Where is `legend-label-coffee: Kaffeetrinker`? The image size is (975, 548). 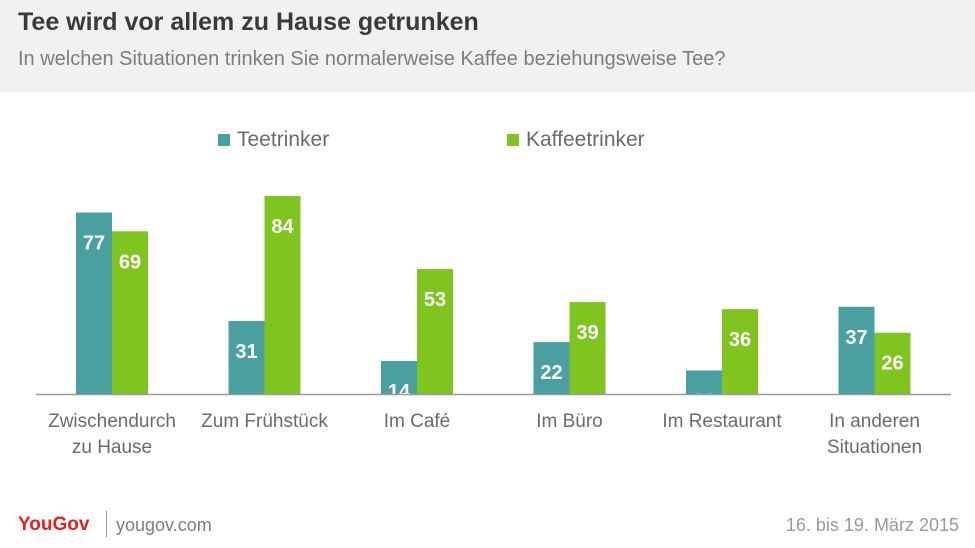
legend-label-coffee: Kaffeetrinker is located at coordinates (585, 139).